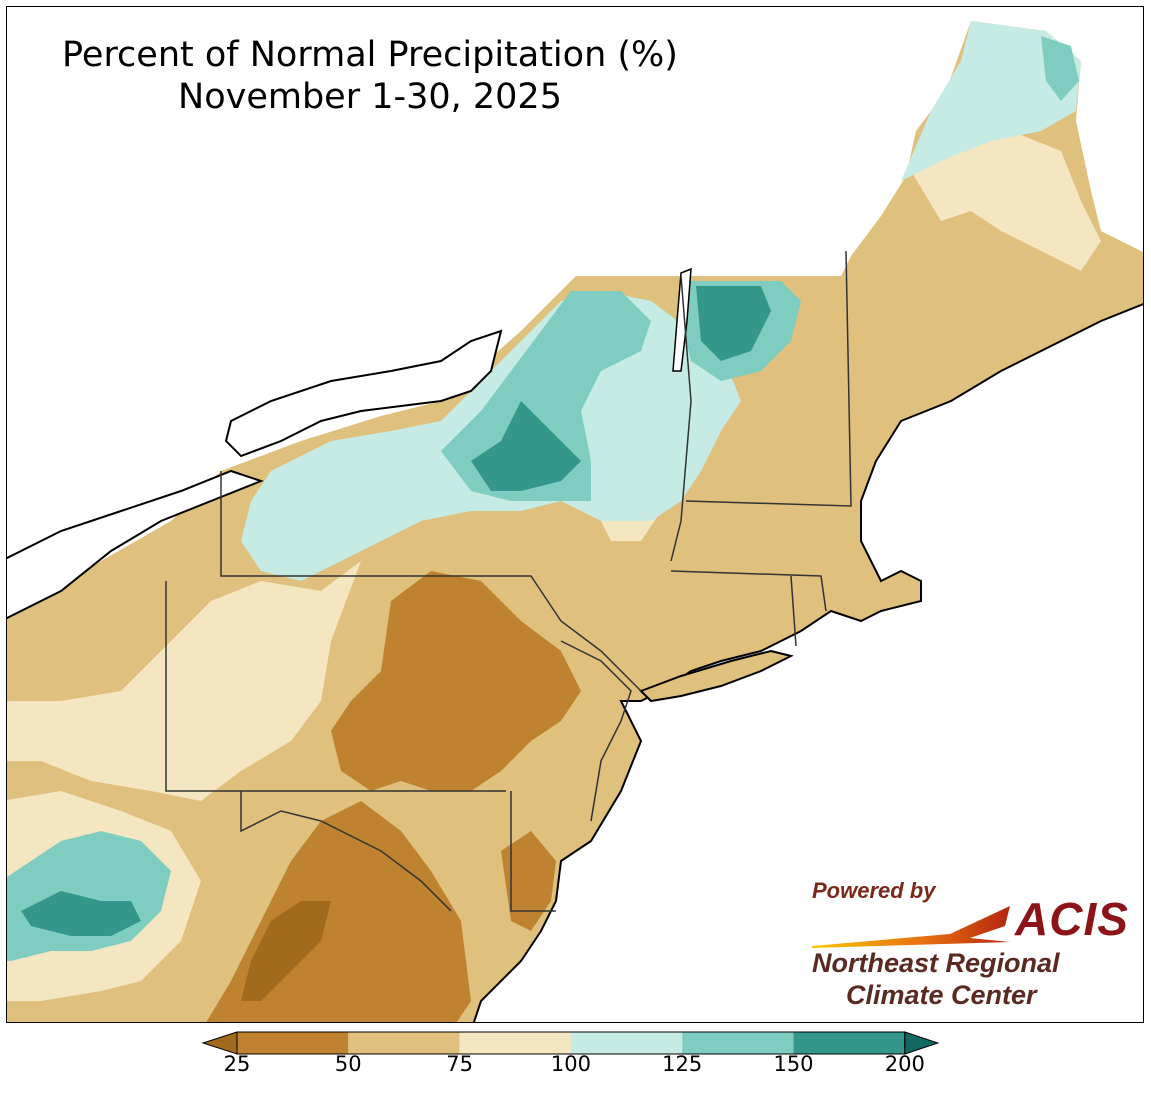 The height and width of the screenshot is (1111, 1151). Describe the element at coordinates (904, 1064) in the screenshot. I see `legend-tick-200: 200` at that location.